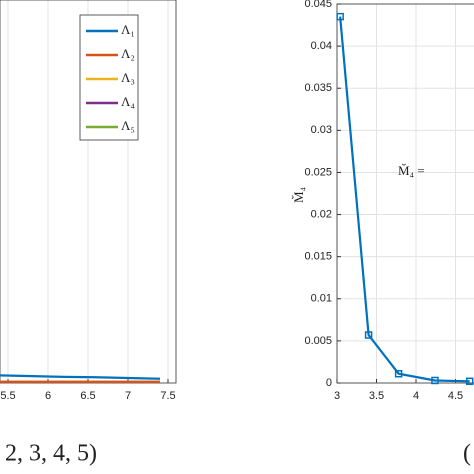 The image size is (474, 474). What do you see at coordinates (48, 396) in the screenshot?
I see `x-tick-label: 6` at bounding box center [48, 396].